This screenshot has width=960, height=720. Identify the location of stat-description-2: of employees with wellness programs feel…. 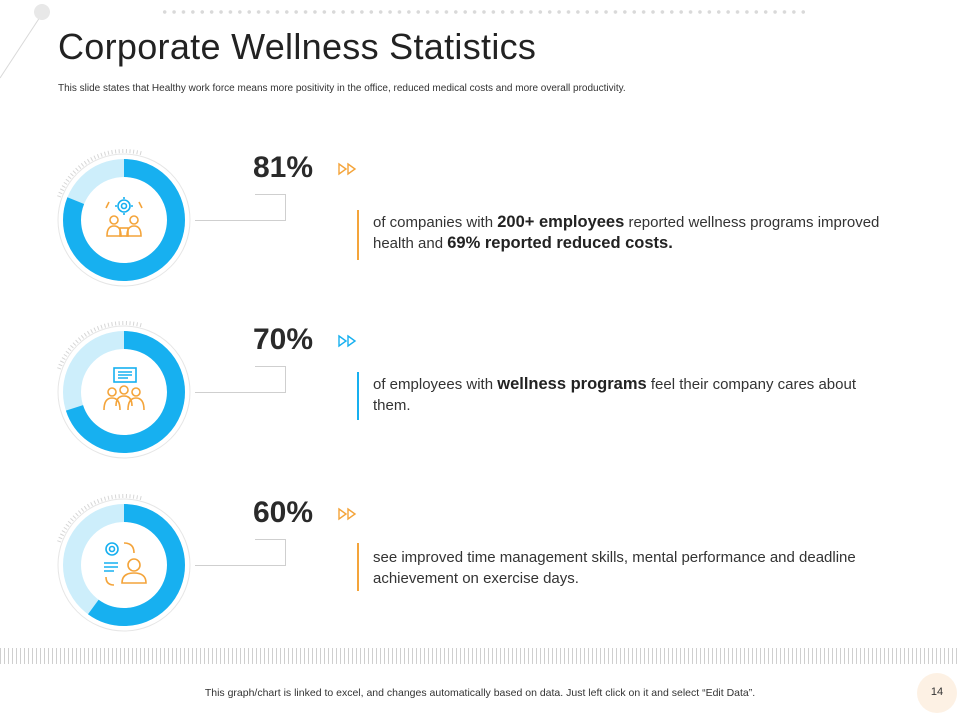
(615, 394).